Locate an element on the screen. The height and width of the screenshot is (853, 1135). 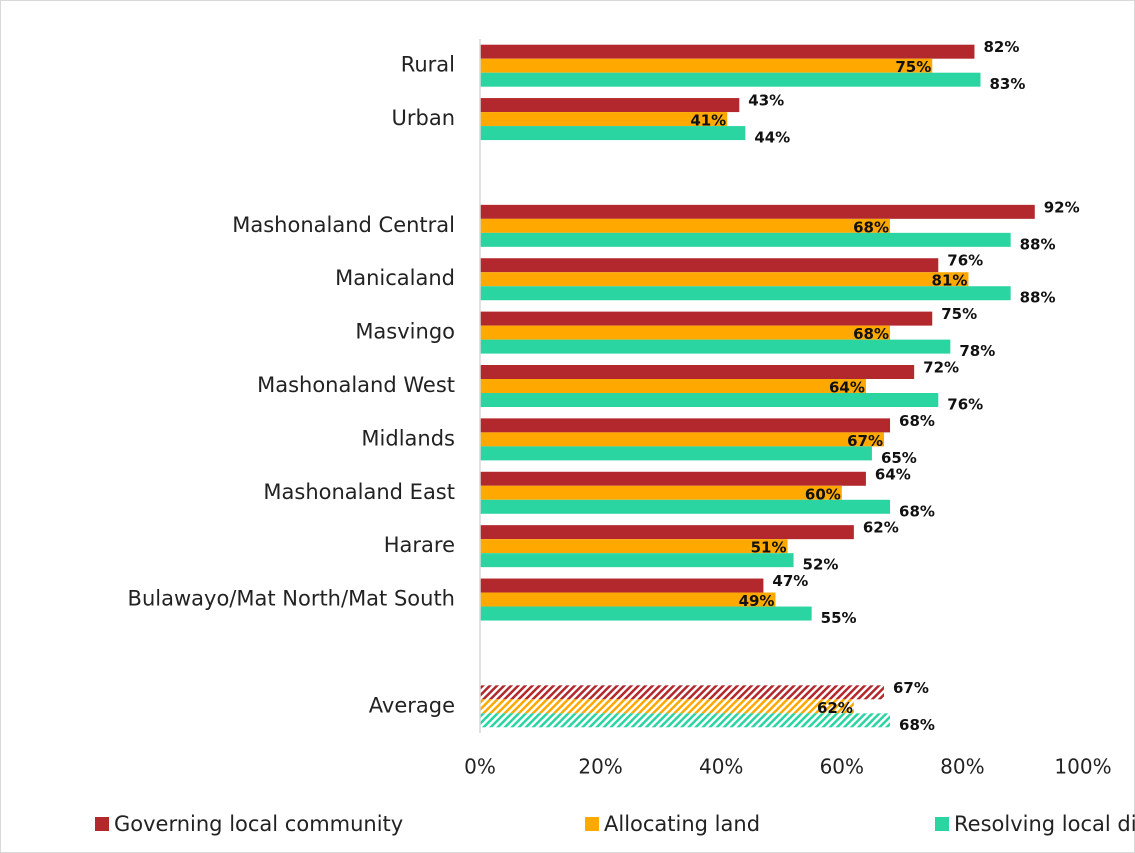
category-label: Rural is located at coordinates (428, 65).